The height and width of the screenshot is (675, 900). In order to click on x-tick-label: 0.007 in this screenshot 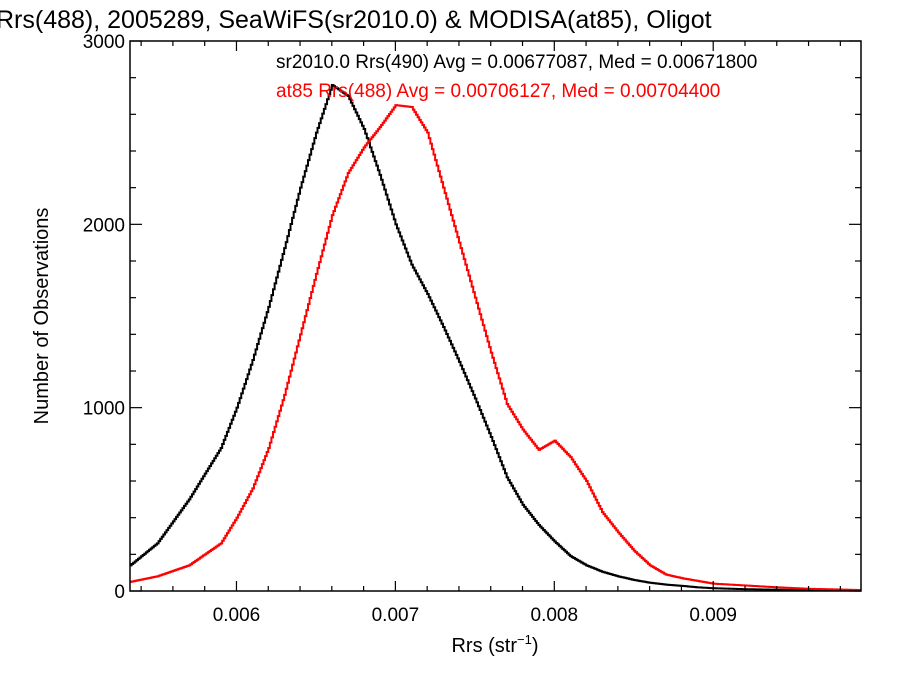, I will do `click(396, 615)`.